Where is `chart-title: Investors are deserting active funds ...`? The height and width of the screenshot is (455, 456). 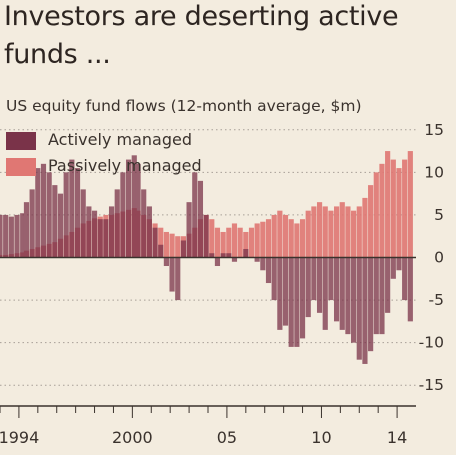 chart-title: Investors are deserting active funds ... is located at coordinates (201, 35).